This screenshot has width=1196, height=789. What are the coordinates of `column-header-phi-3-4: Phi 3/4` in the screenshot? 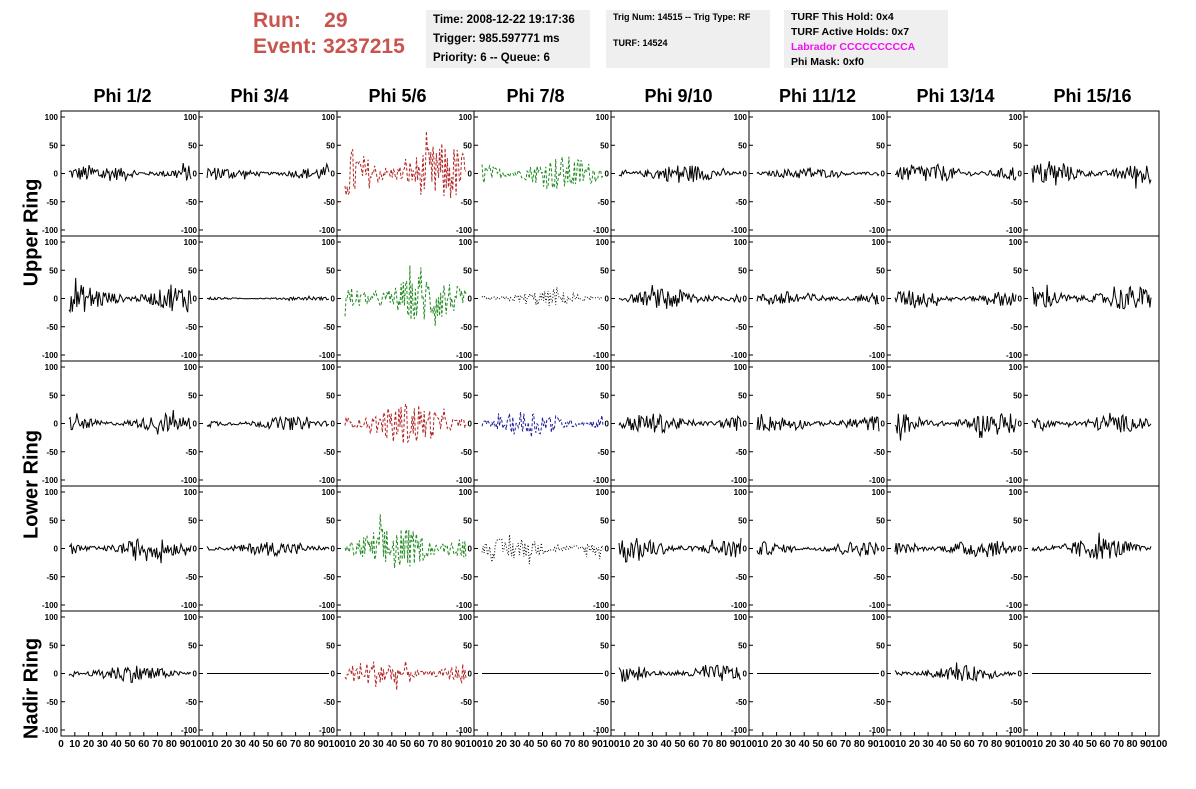 It's located at (259, 96).